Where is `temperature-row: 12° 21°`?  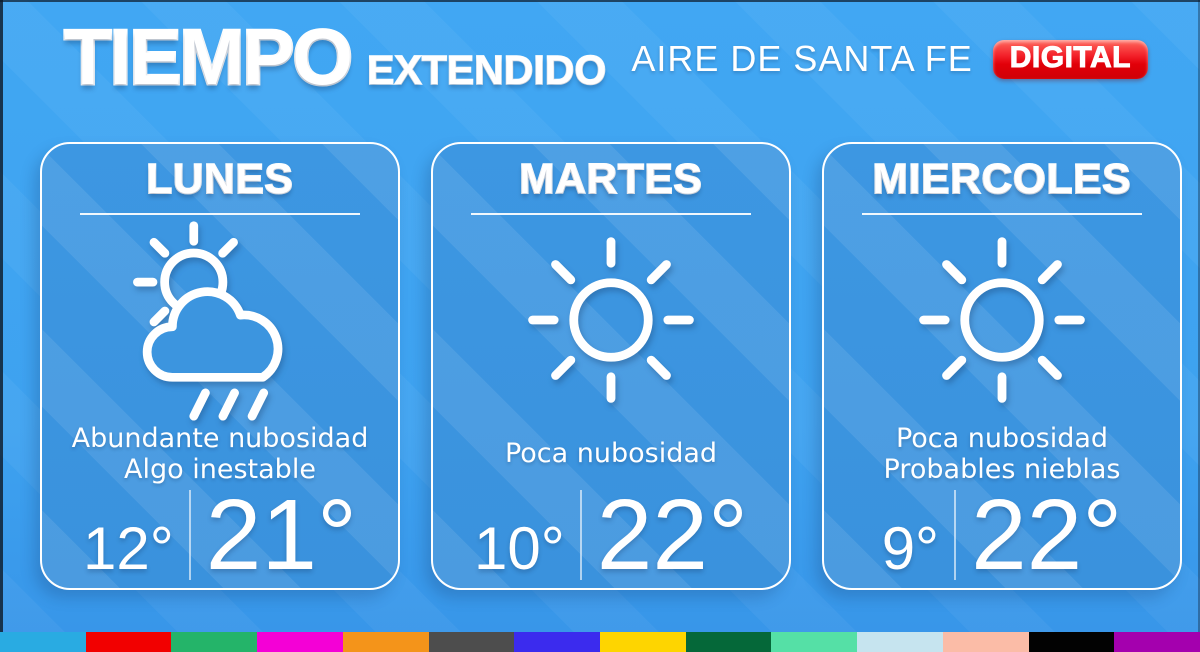
temperature-row: 12° 21° is located at coordinates (220, 535).